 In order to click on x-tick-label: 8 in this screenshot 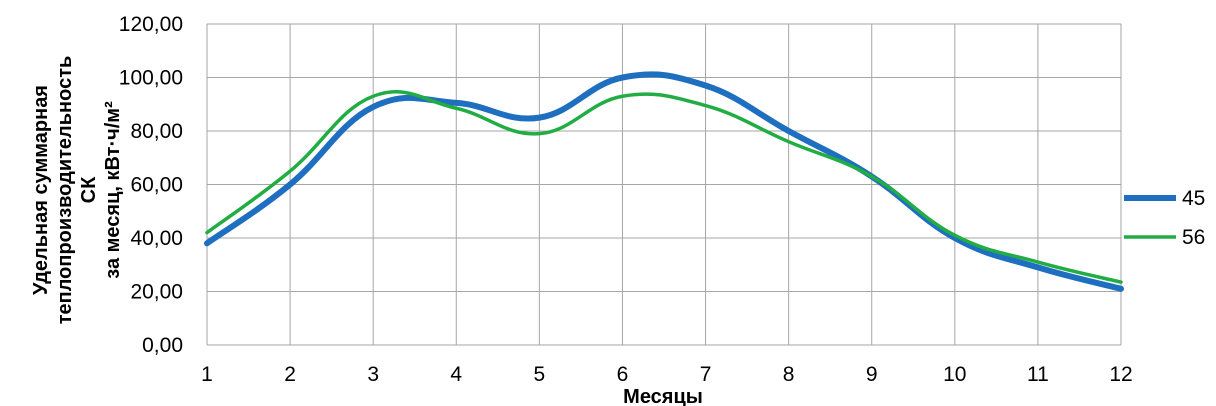, I will do `click(789, 374)`.